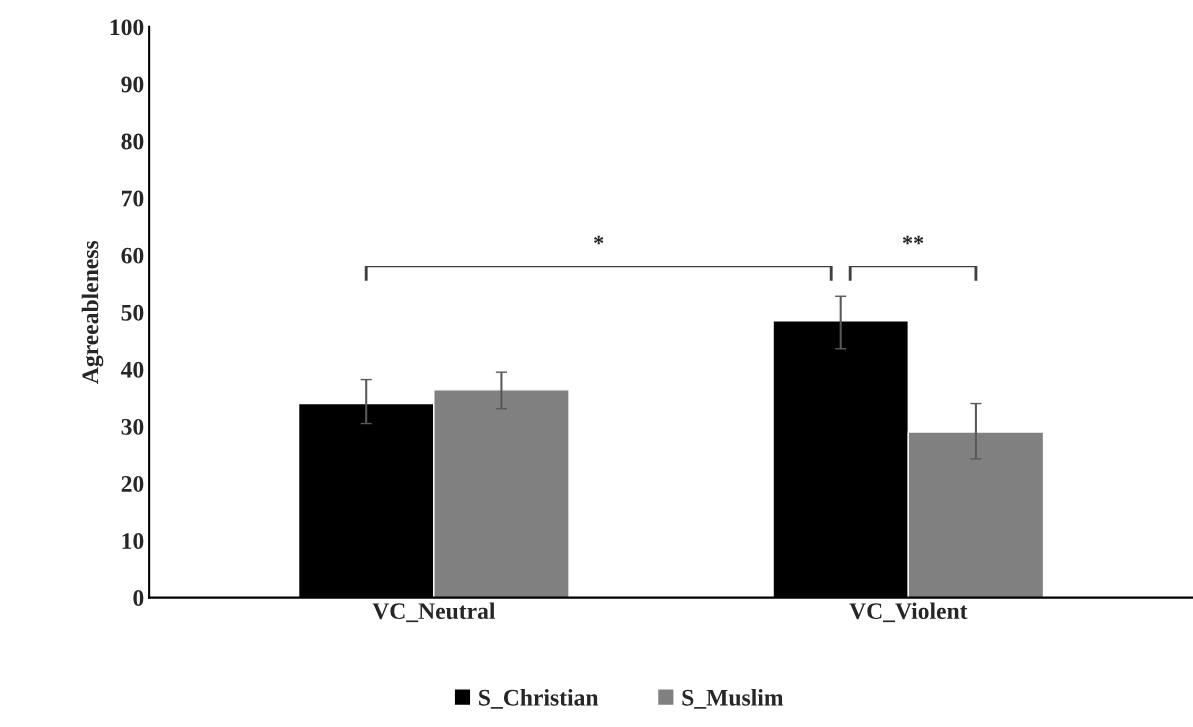 The height and width of the screenshot is (727, 1193). What do you see at coordinates (132, 369) in the screenshot?
I see `y-tick-label: 40` at bounding box center [132, 369].